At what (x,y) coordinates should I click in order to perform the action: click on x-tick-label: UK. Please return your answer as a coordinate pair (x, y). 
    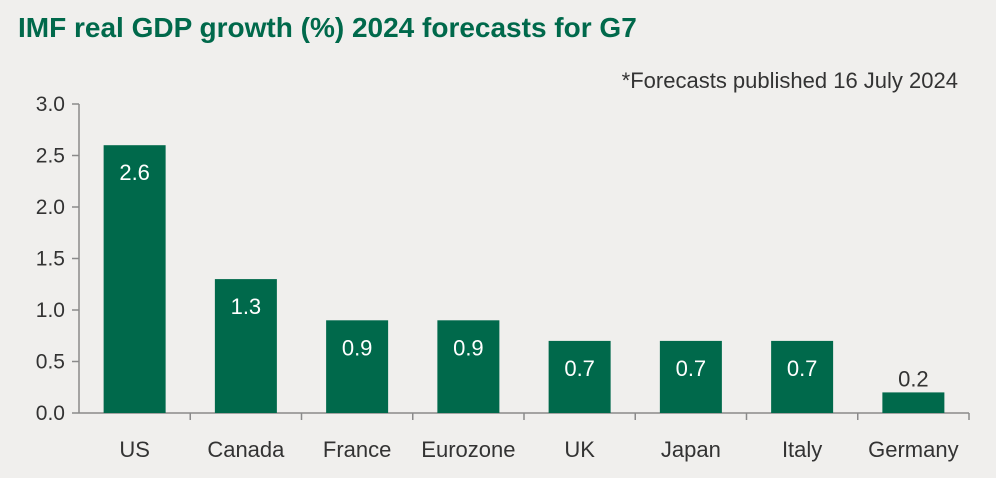
    Looking at the image, I should click on (579, 449).